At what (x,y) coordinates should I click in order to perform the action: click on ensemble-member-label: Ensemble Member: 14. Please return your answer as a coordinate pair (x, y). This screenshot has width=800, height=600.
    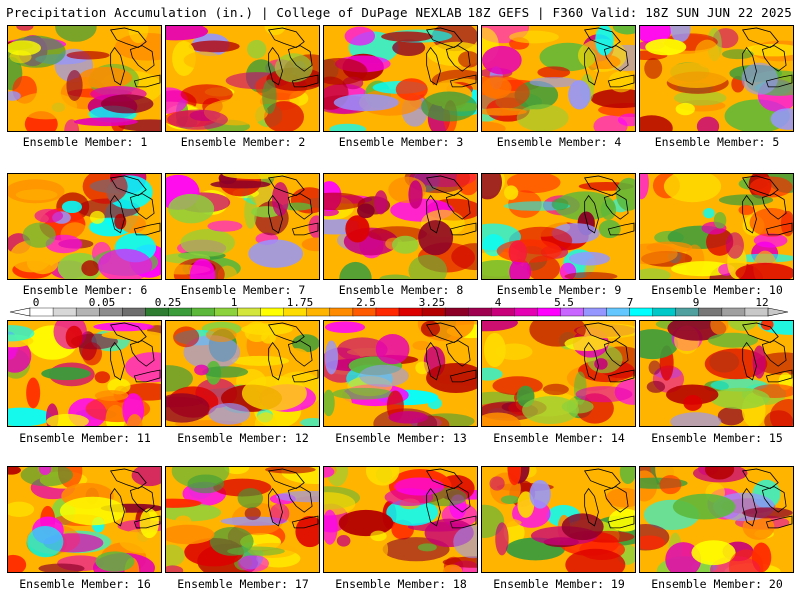
    Looking at the image, I should click on (559, 438).